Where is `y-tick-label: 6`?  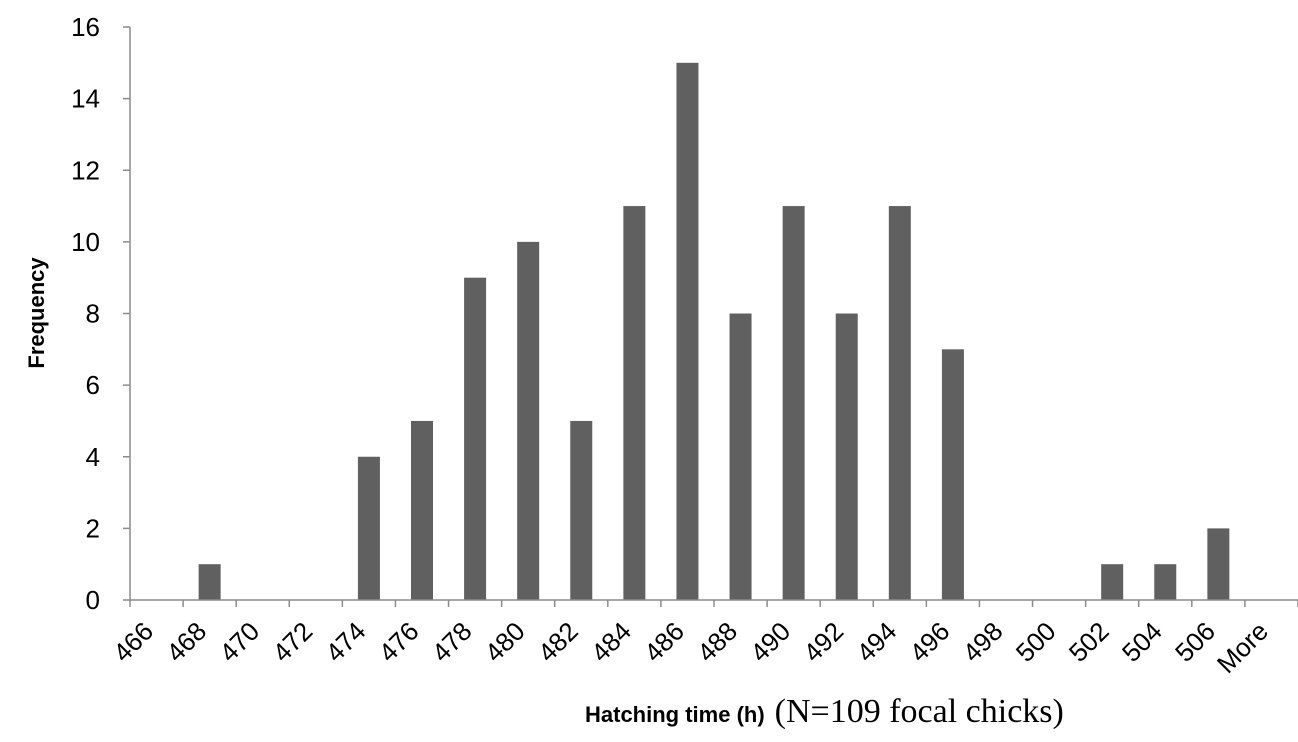 y-tick-label: 6 is located at coordinates (93, 385).